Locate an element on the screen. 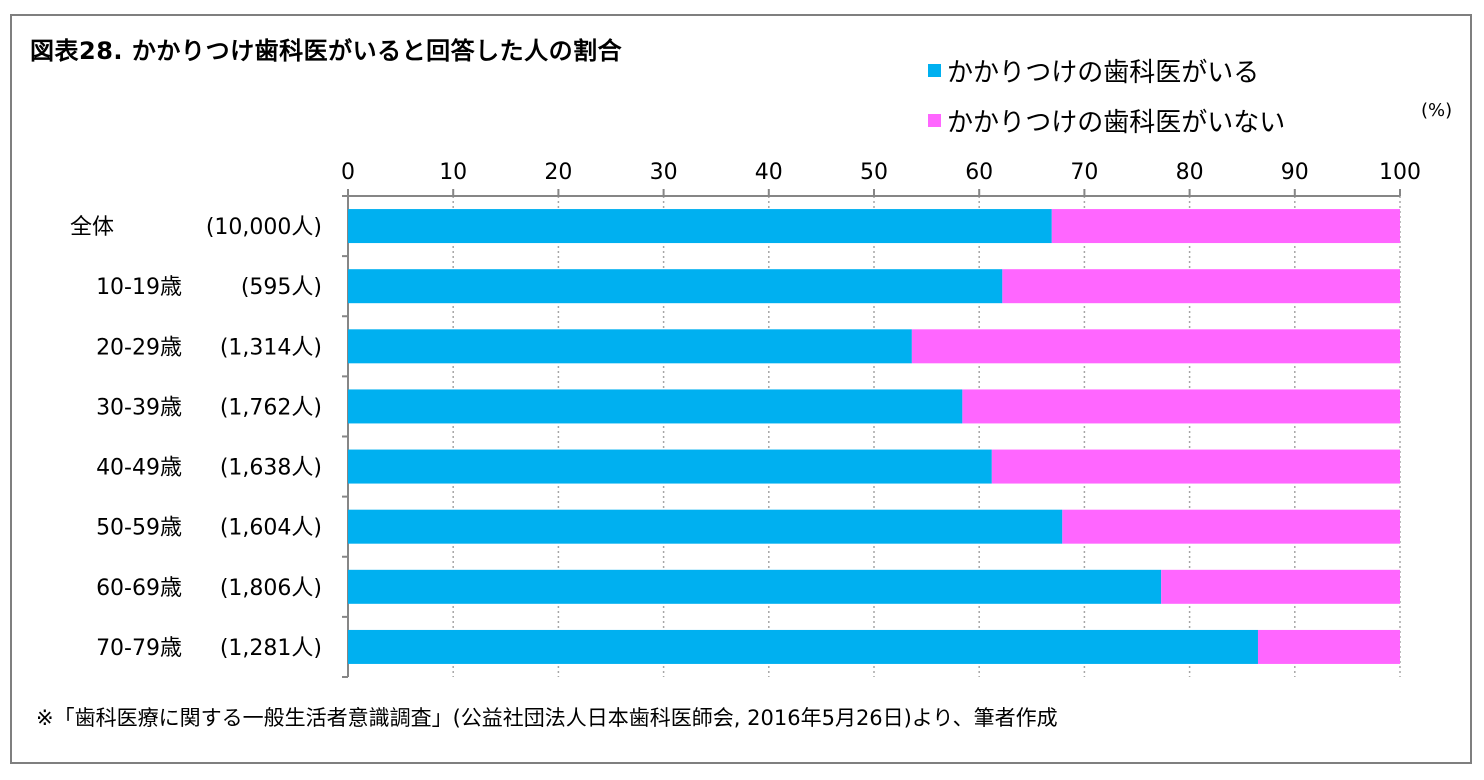 This screenshot has height=780, width=1484. category-count-label: (10,000人) is located at coordinates (264, 227).